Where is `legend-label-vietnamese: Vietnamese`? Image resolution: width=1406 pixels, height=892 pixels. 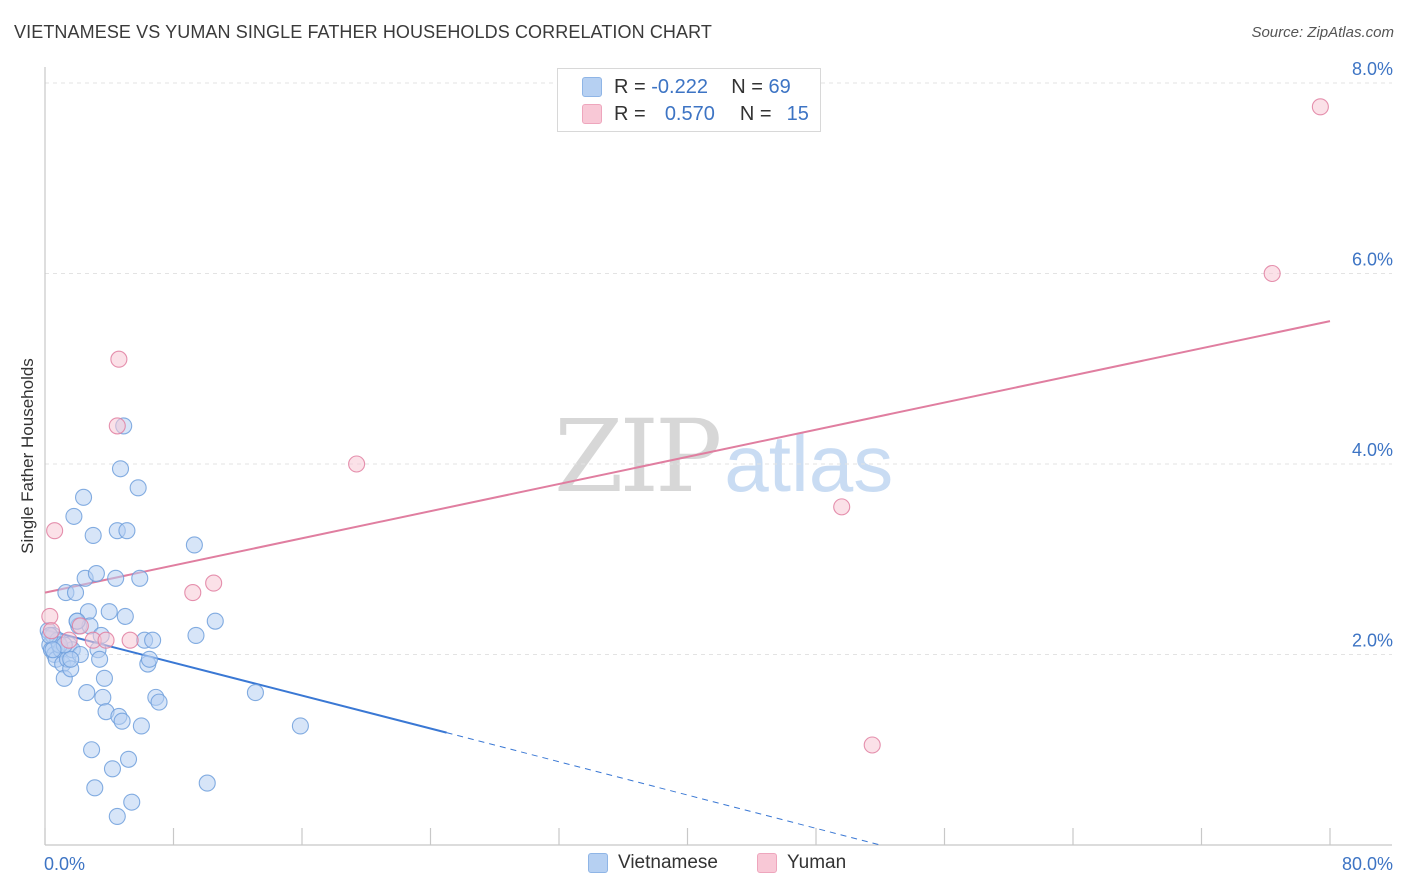 legend-label-vietnamese: Vietnamese is located at coordinates (668, 862).